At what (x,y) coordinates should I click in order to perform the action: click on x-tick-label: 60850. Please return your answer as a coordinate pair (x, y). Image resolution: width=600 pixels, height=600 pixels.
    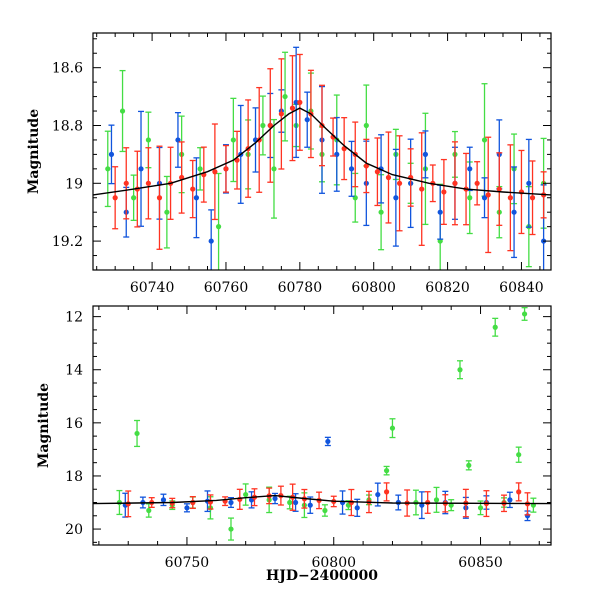
    Looking at the image, I should click on (480, 563).